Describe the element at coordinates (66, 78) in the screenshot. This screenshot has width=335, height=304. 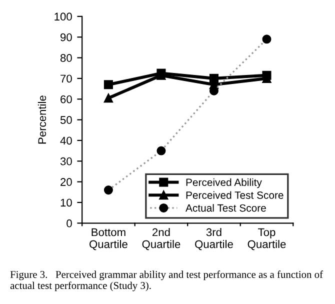
I see `y-tick-label: 70` at that location.